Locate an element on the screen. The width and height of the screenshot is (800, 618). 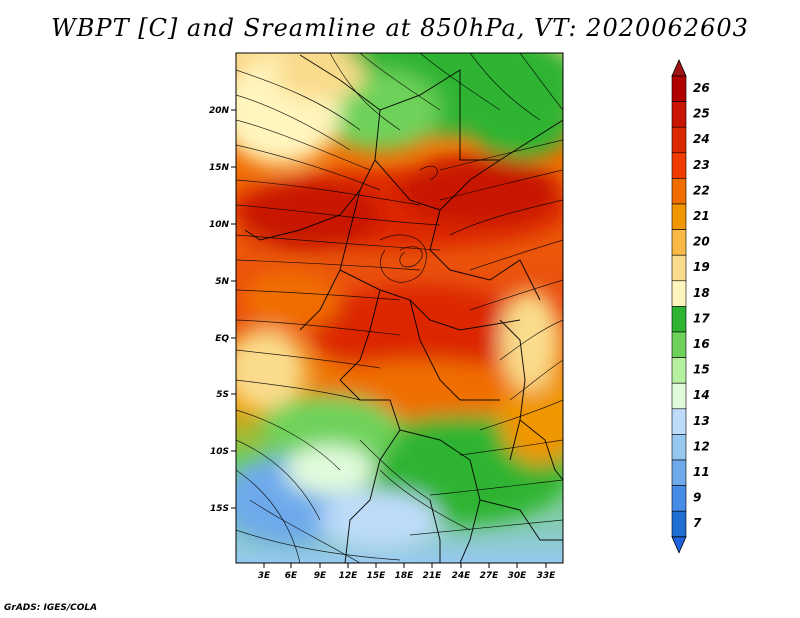
colorbar-label: 21 is located at coordinates (701, 216).